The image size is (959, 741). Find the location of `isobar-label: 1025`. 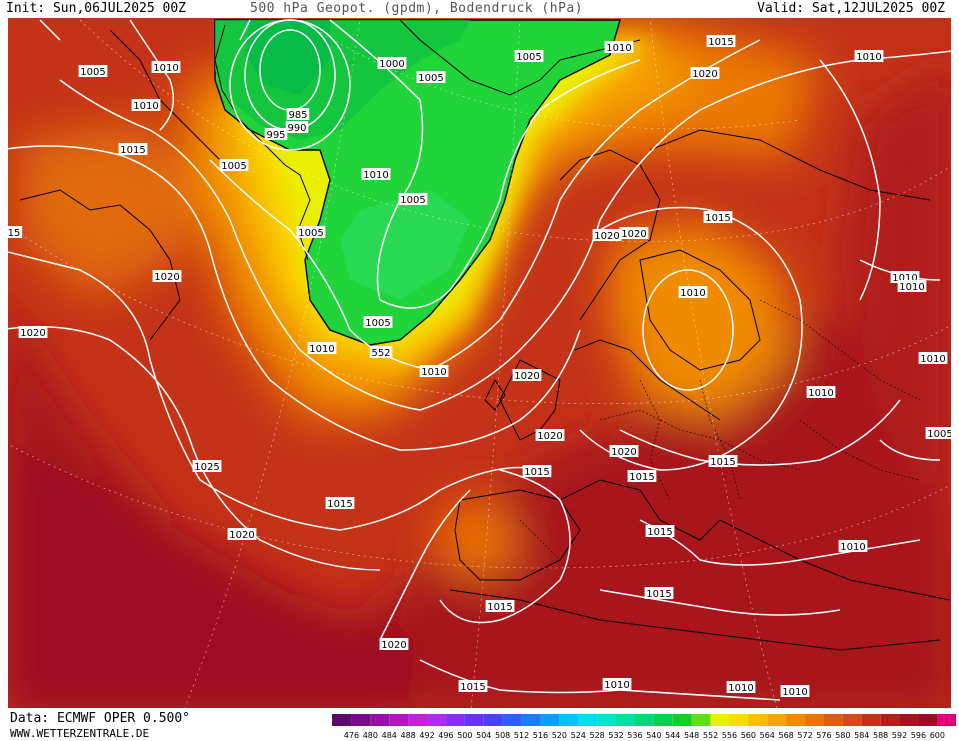

isobar-label: 1025 is located at coordinates (207, 466).